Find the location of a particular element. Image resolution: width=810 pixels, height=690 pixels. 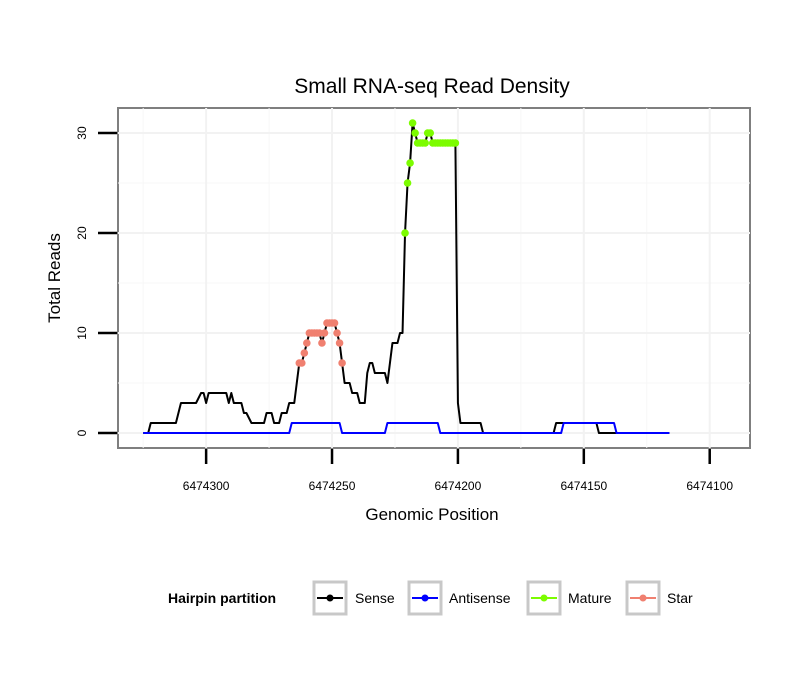

legend-title: Hairpin partition is located at coordinates (222, 598).